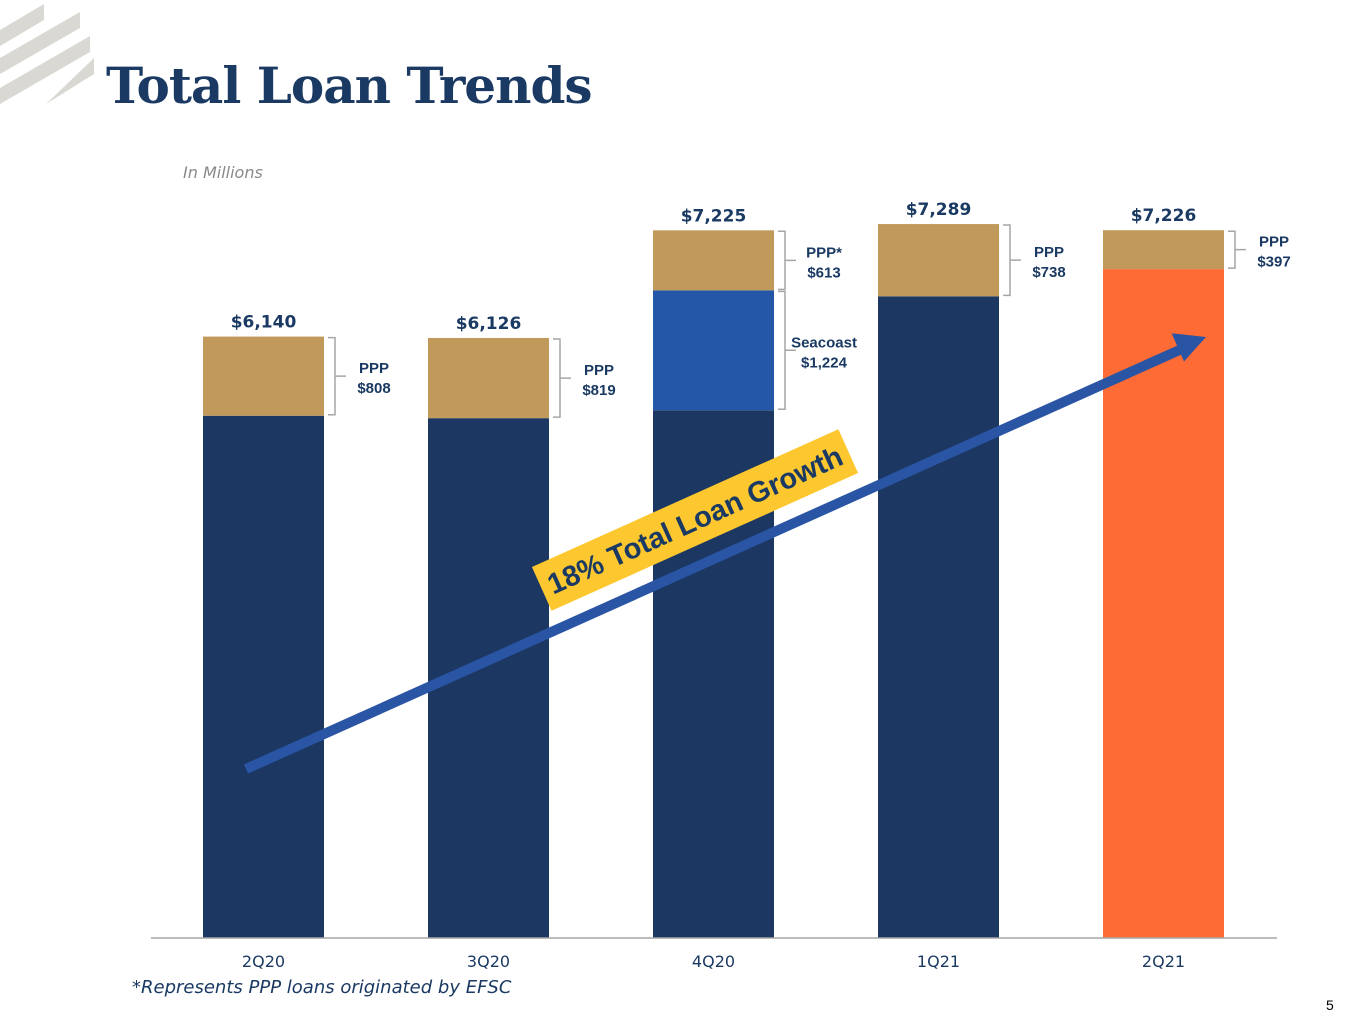 Image resolution: width=1365 pixels, height=1024 pixels. I want to click on company-logo, so click(47, 54).